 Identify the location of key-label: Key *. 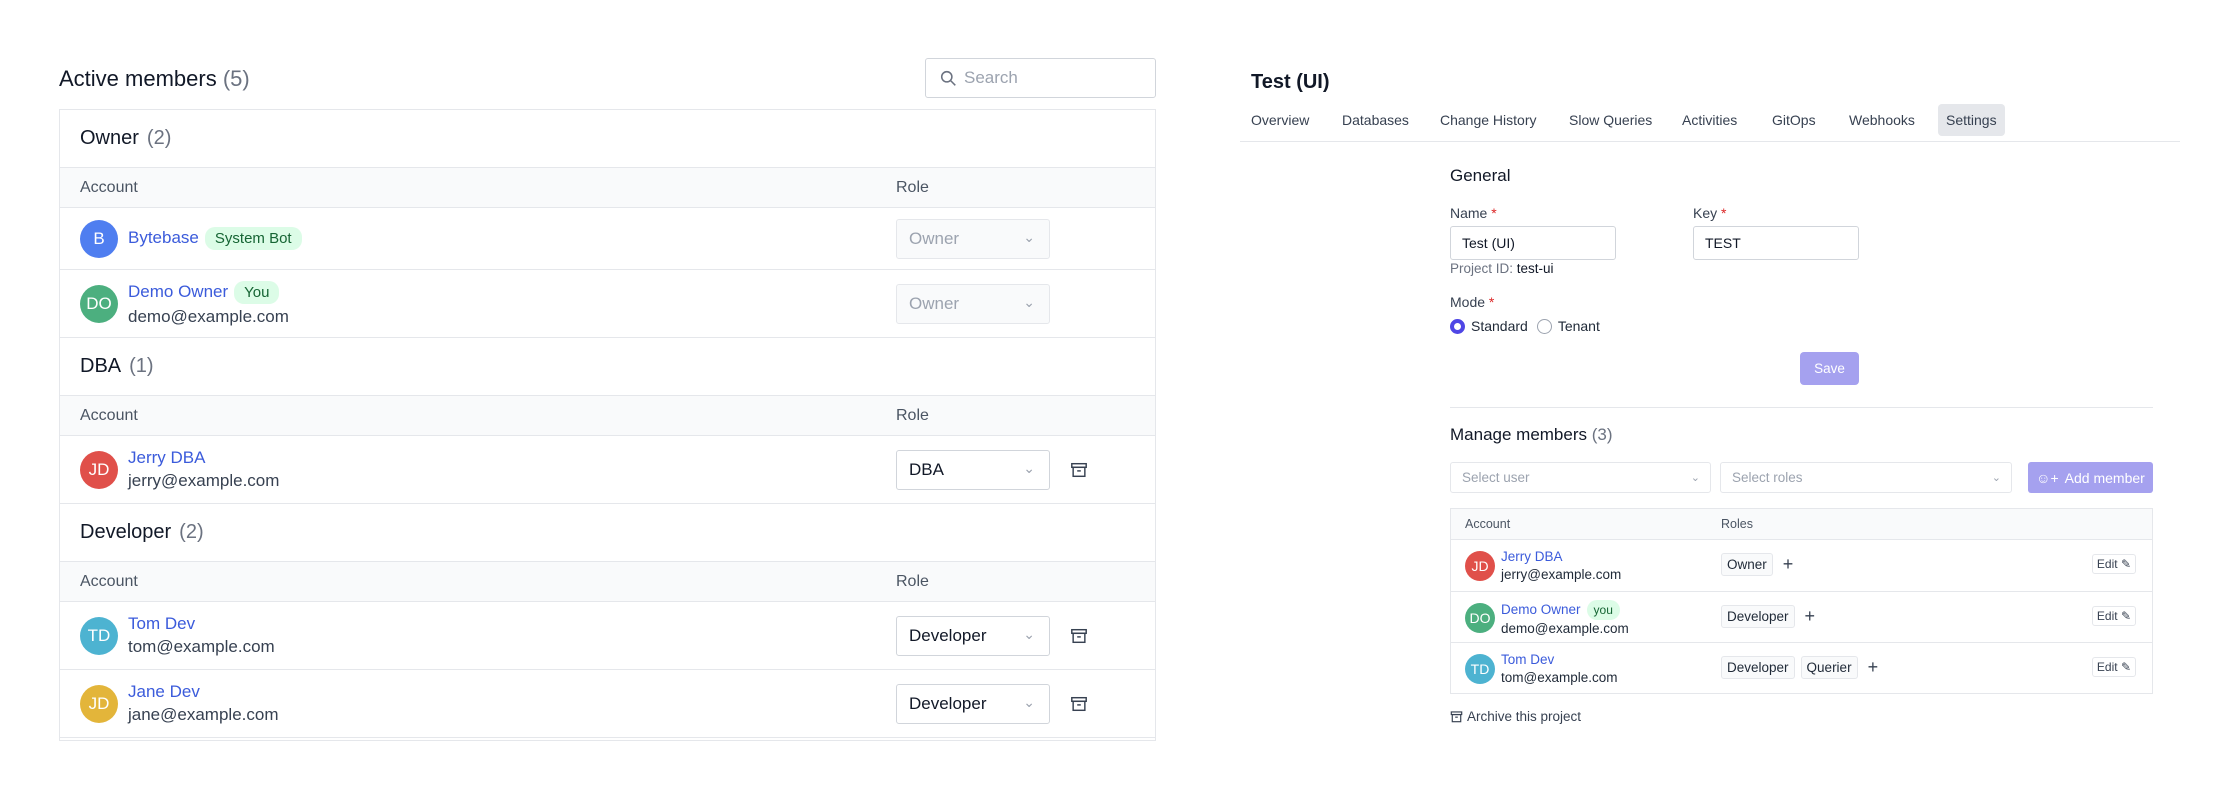
(1710, 213).